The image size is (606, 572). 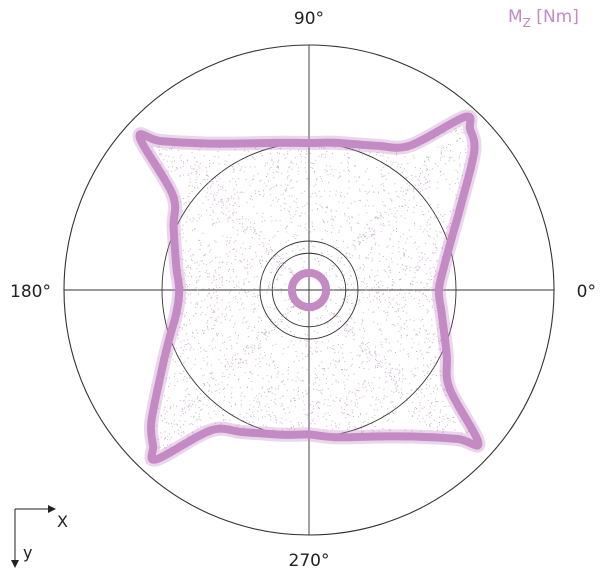 What do you see at coordinates (30, 292) in the screenshot?
I see `angle-label-180: 180°` at bounding box center [30, 292].